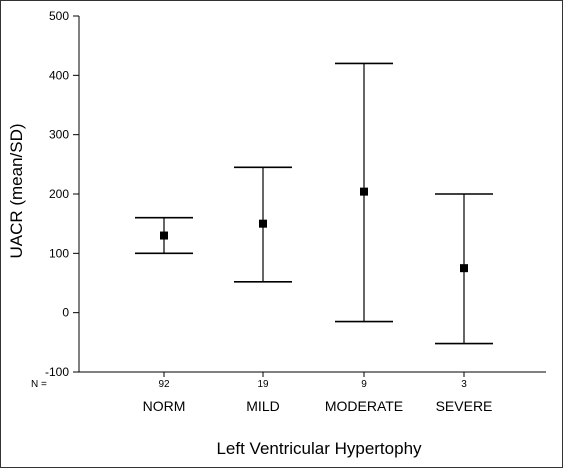 The width and height of the screenshot is (563, 469). What do you see at coordinates (364, 406) in the screenshot?
I see `category-label: MODERATE` at bounding box center [364, 406].